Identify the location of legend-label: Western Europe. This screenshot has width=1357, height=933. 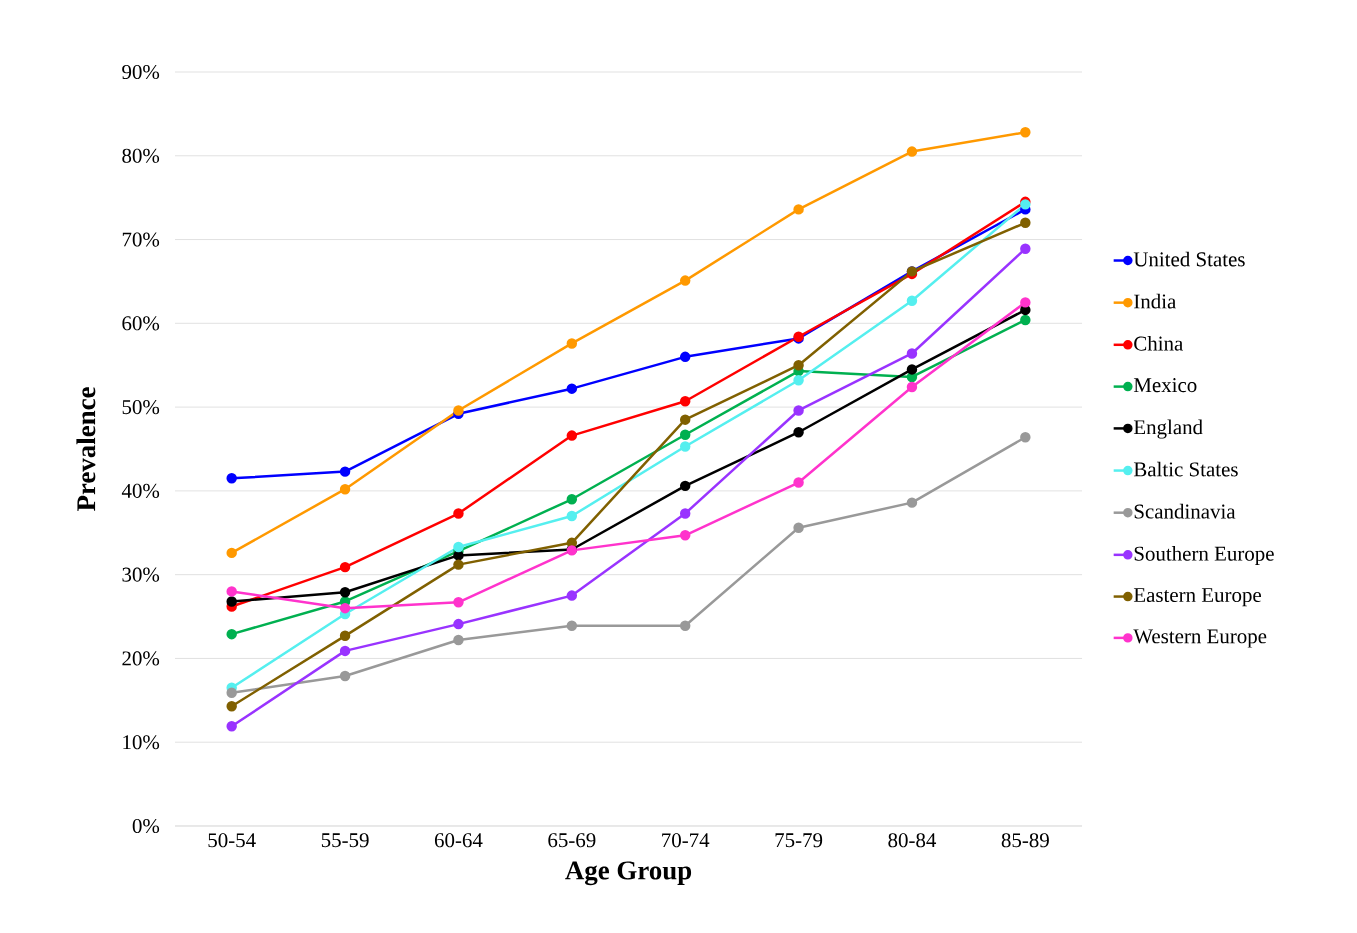
(1200, 638).